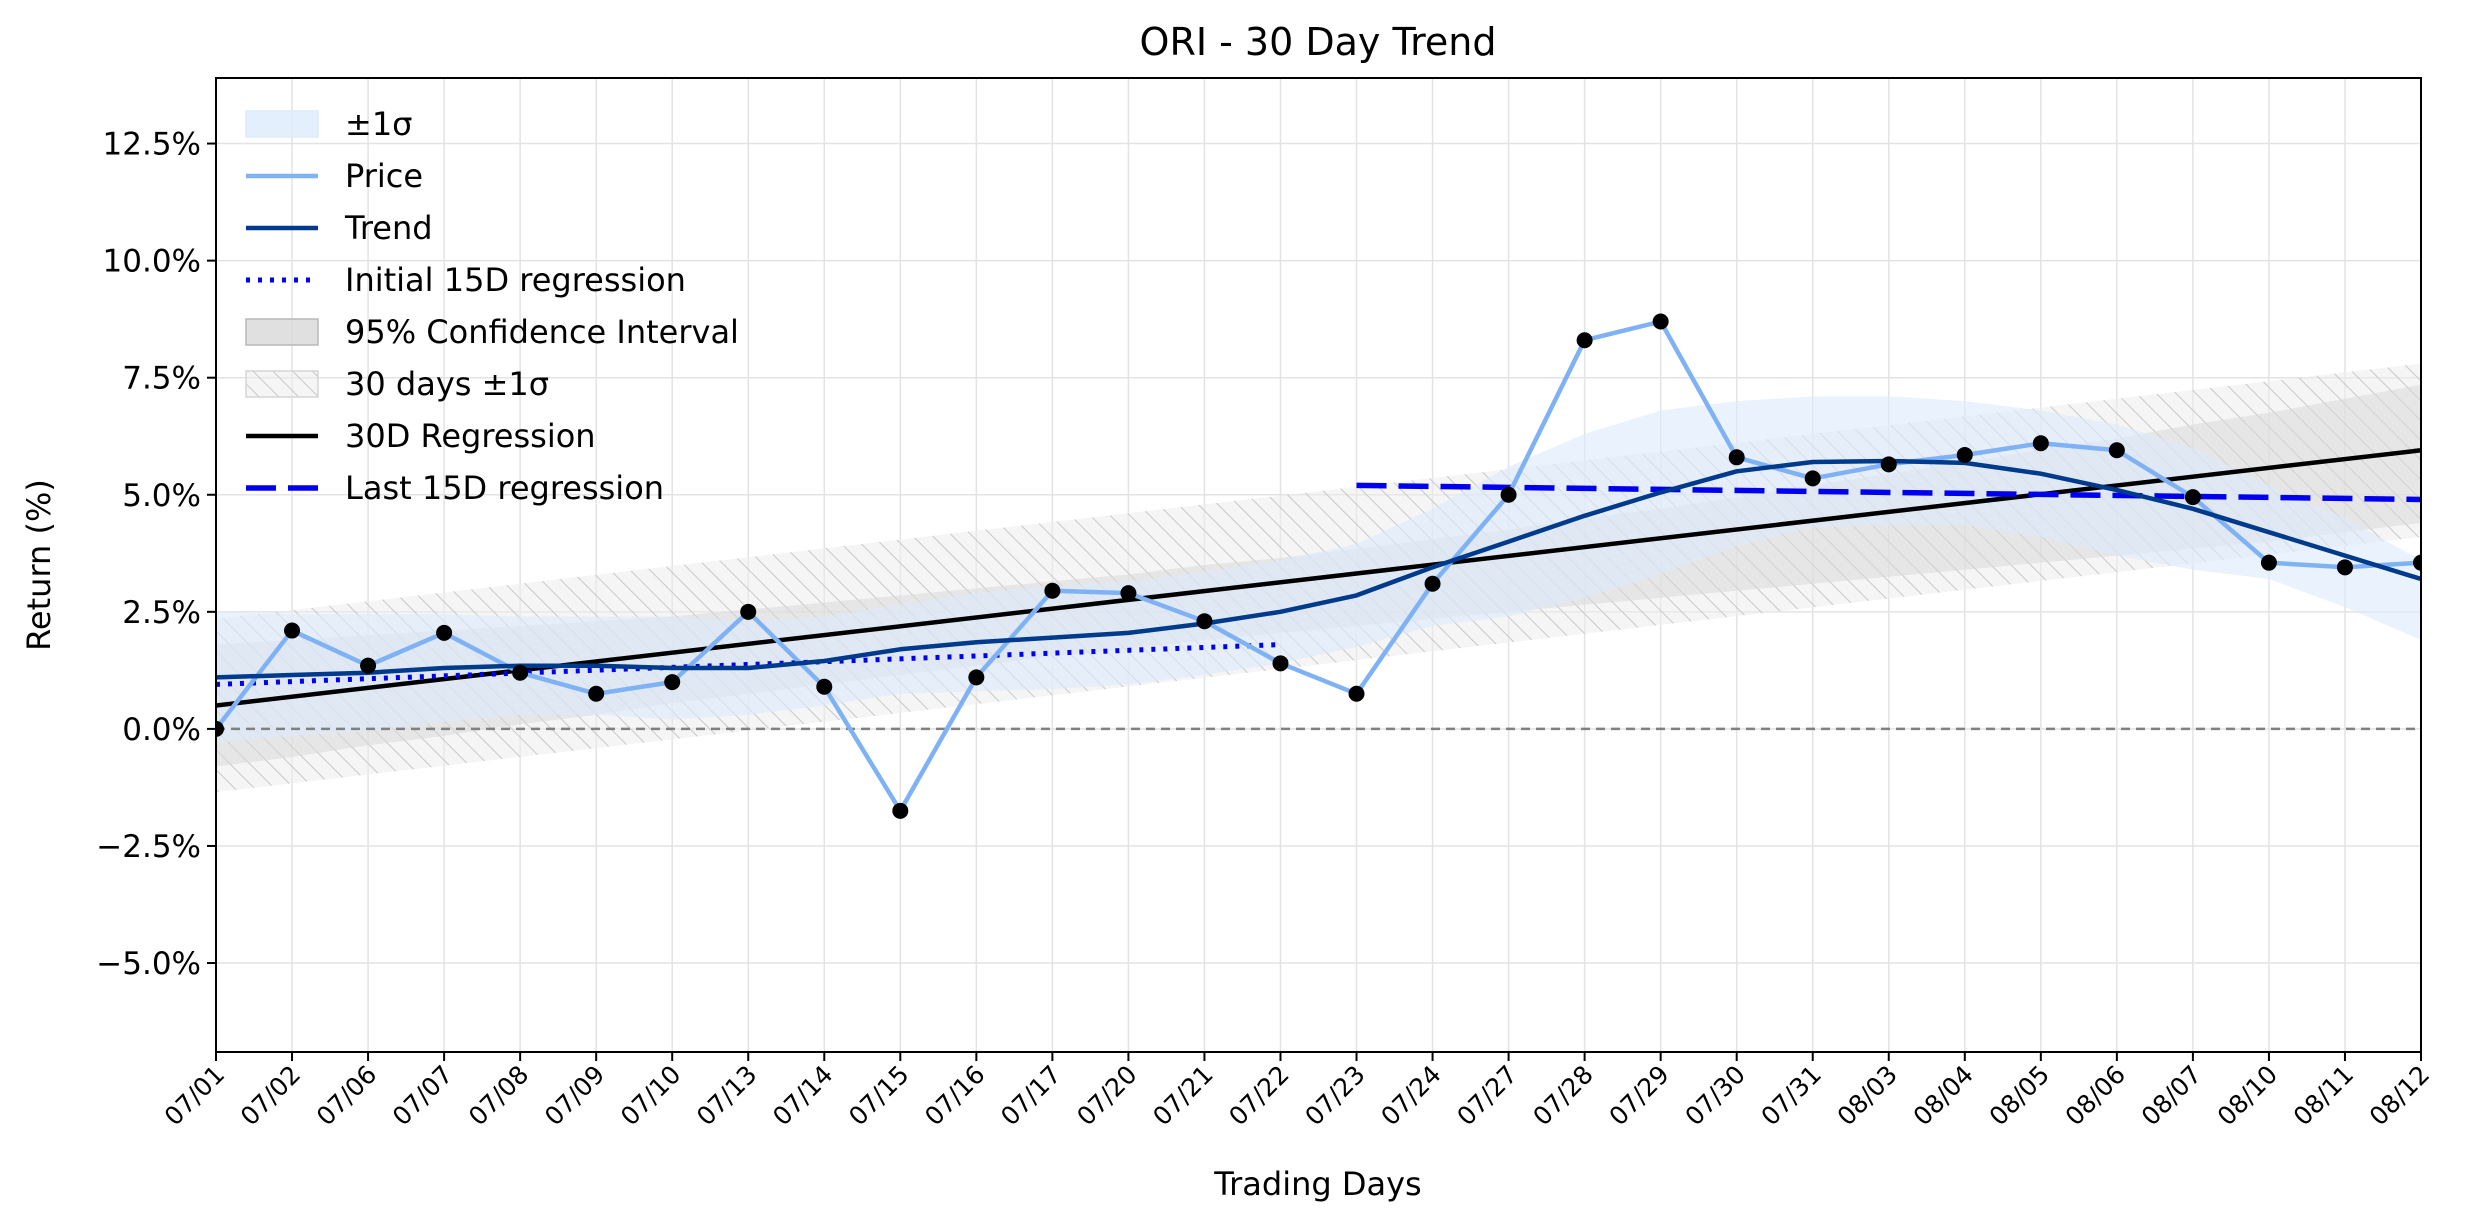 The height and width of the screenshot is (1224, 2474). What do you see at coordinates (447, 384) in the screenshot?
I see `legend-label: 30 days ±1σ` at bounding box center [447, 384].